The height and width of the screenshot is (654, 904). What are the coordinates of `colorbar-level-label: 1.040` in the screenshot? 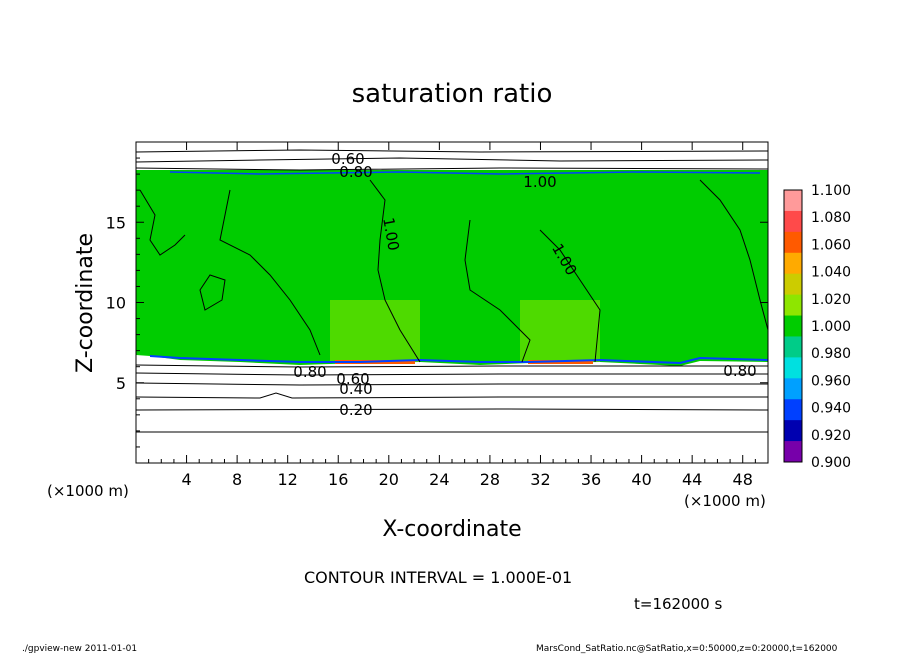 It's located at (831, 273).